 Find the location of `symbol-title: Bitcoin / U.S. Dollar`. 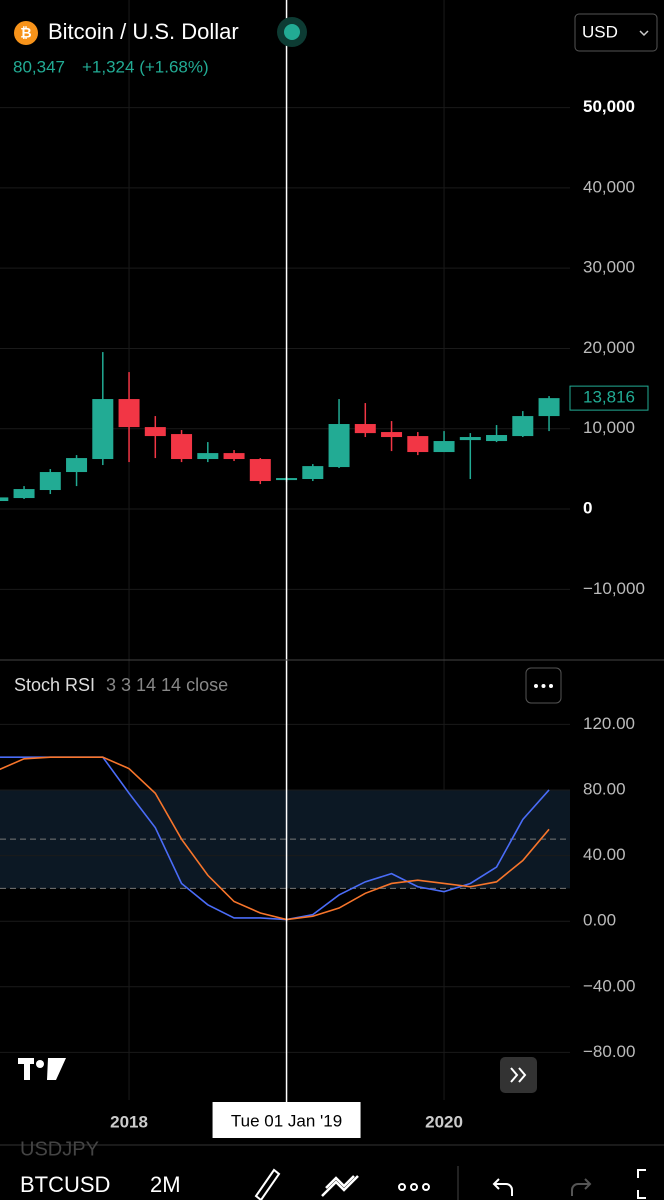

symbol-title: Bitcoin / U.S. Dollar is located at coordinates (143, 31).